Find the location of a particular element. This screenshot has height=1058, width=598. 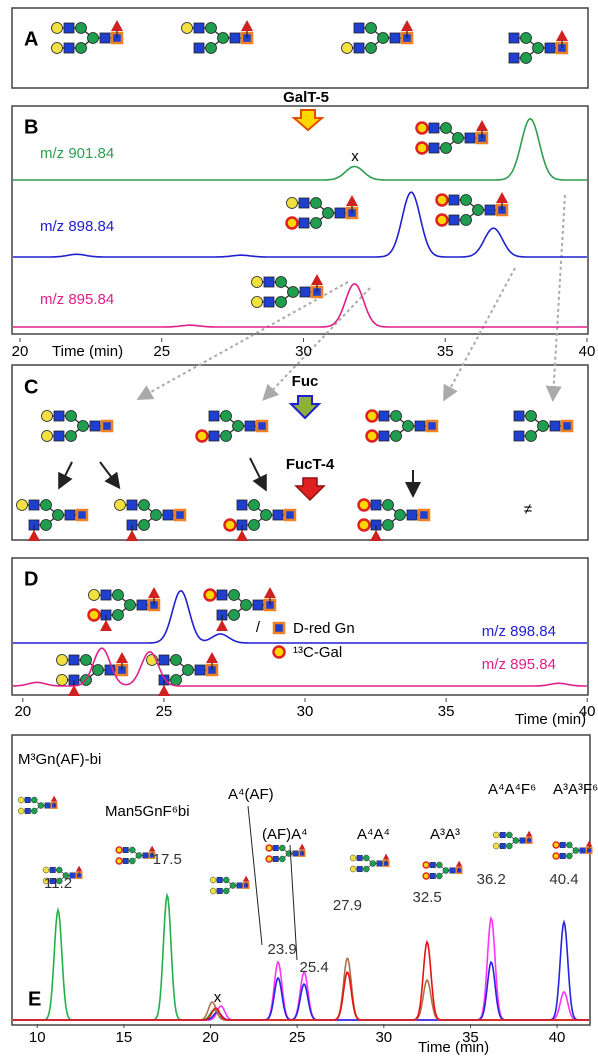

enzyme-label: GalT-5 is located at coordinates (306, 97).